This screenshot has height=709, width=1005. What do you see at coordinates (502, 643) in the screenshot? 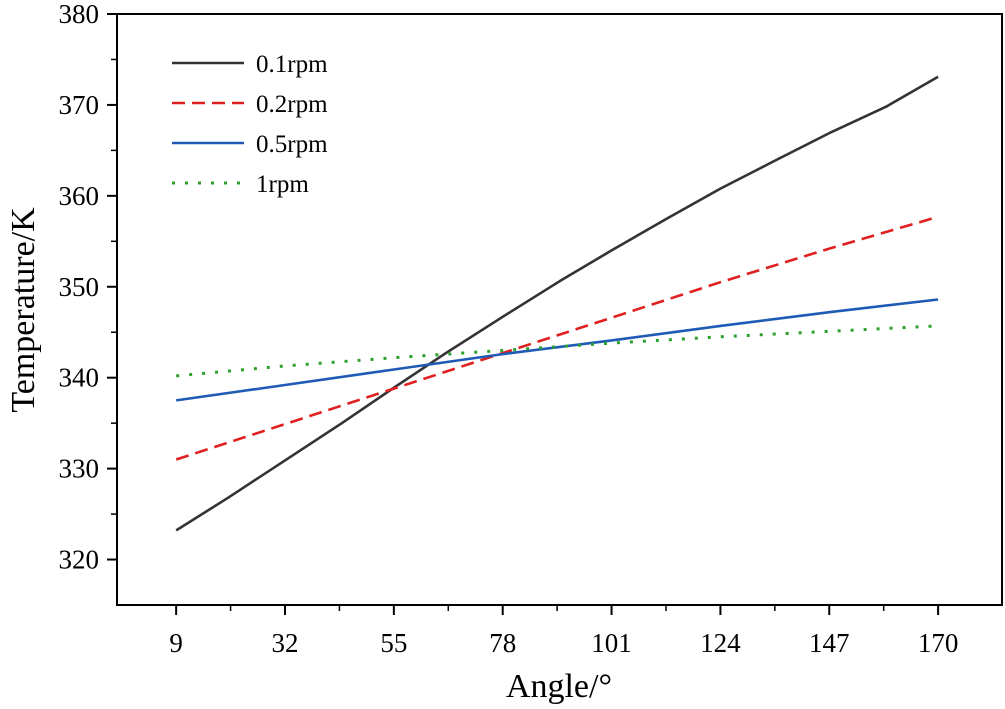
I see `x-tick-label: 78` at bounding box center [502, 643].